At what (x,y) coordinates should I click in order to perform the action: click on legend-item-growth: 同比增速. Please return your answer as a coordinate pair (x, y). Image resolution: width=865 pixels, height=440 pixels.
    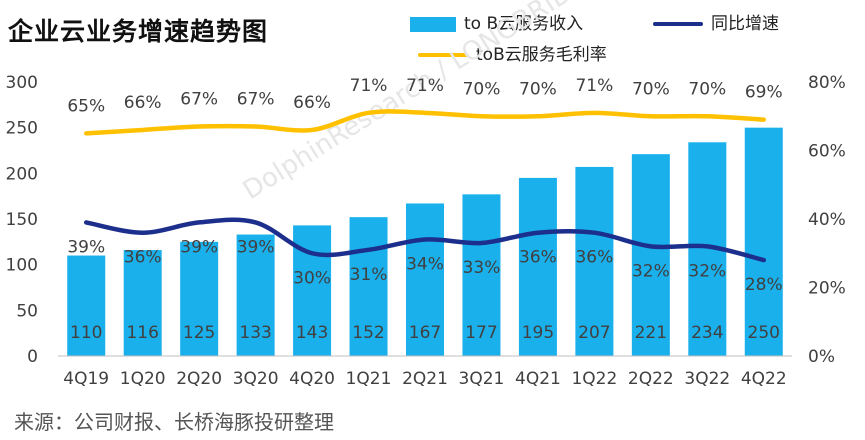
    Looking at the image, I should click on (716, 21).